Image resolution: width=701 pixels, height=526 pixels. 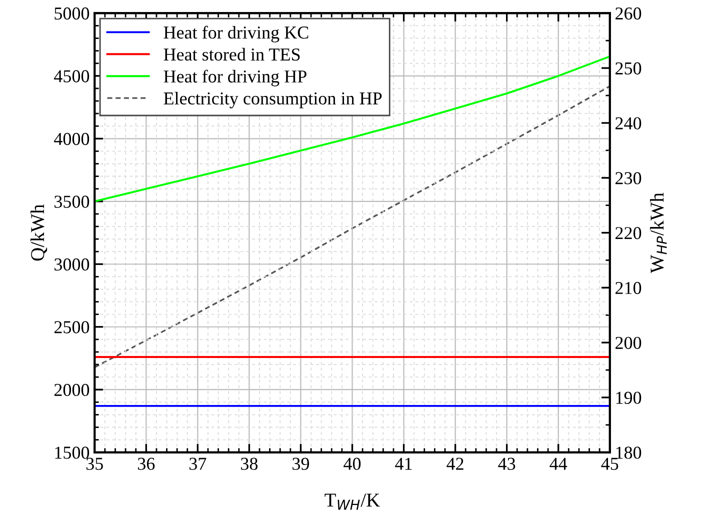 What do you see at coordinates (236, 34) in the screenshot?
I see `legend-label: Heat for driving KC` at bounding box center [236, 34].